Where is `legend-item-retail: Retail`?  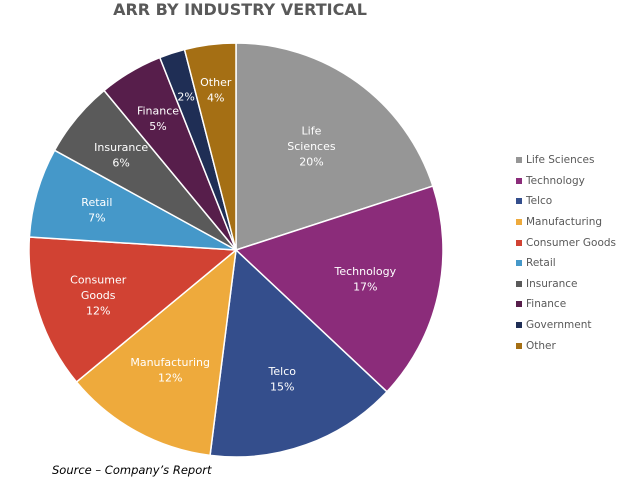 legend-item-retail: Retail is located at coordinates (566, 263).